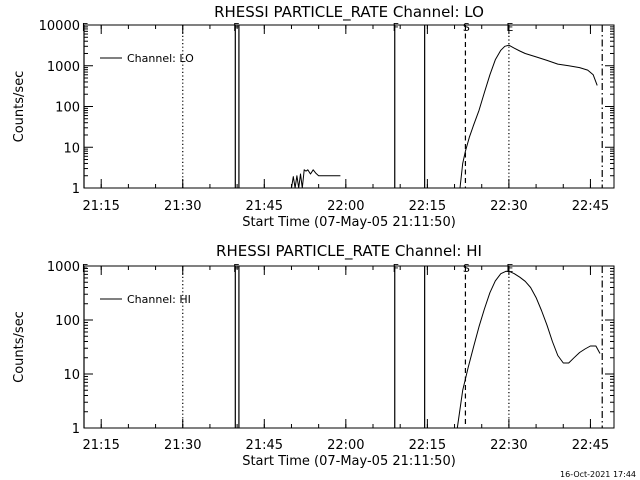  I want to click on chart-title: RHESSI PARTICLE_RATE Channel: LO, so click(349, 12).